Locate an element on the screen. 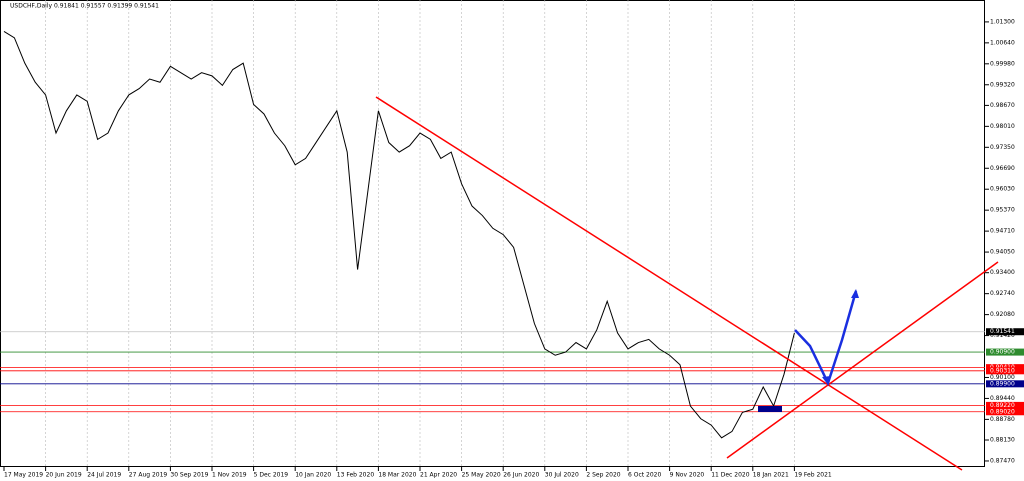  y-tick-label: 0.98010 is located at coordinates (1002, 126).